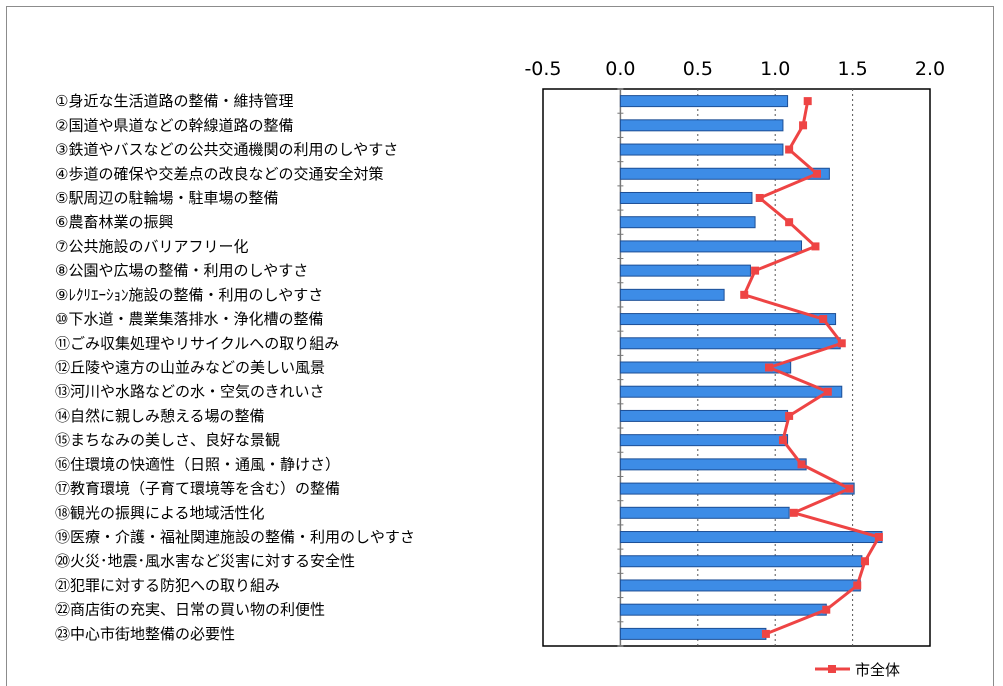 This screenshot has height=686, width=1003. Describe the element at coordinates (160, 513) in the screenshot. I see `category-label: ⑱観光の振興による地域活性化` at that location.